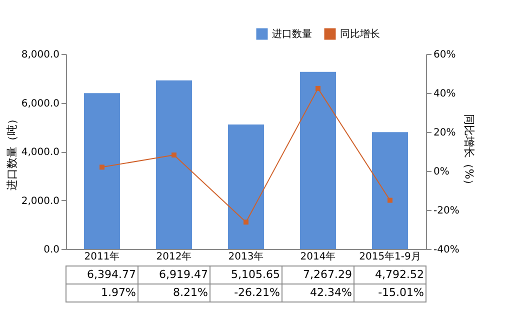 The width and height of the screenshot is (520, 330). What do you see at coordinates (40, 55) in the screenshot?
I see `y-tick-label: 8,000.0` at bounding box center [40, 55].